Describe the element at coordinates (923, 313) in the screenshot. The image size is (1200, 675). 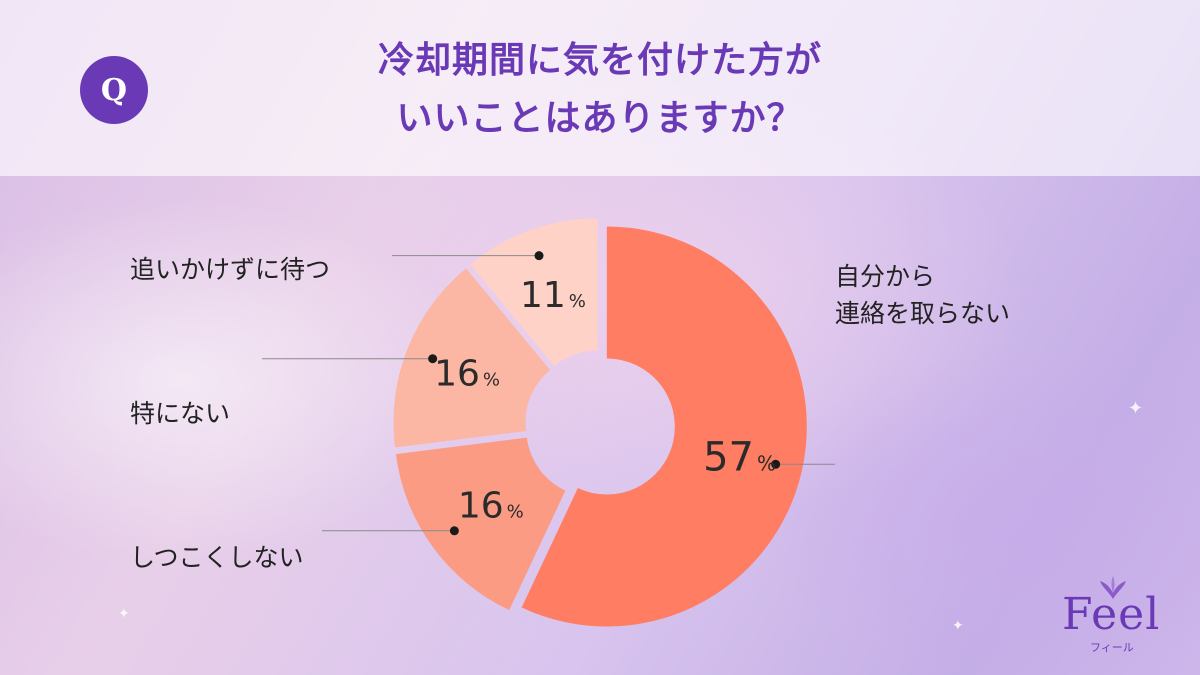
I see `label-jibun-line-2: 連絡を取らない` at that location.